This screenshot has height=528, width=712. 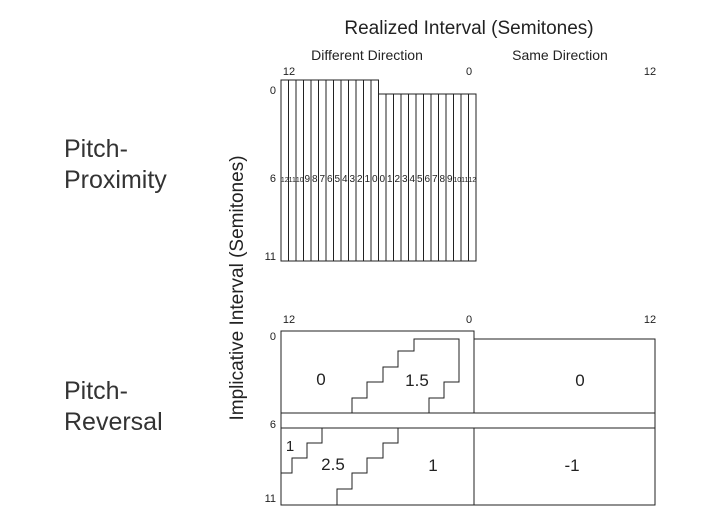 What do you see at coordinates (270, 257) in the screenshot?
I see `proximity-side-tick-11: 11` at bounding box center [270, 257].